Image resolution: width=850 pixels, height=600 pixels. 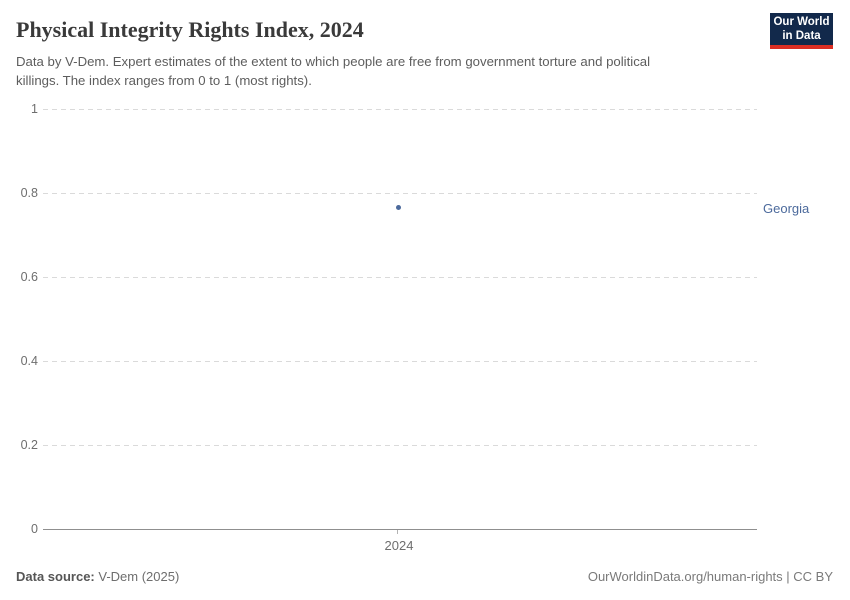 I want to click on data-source-text: Data source: V-Dem (2025), so click(x=97, y=576).